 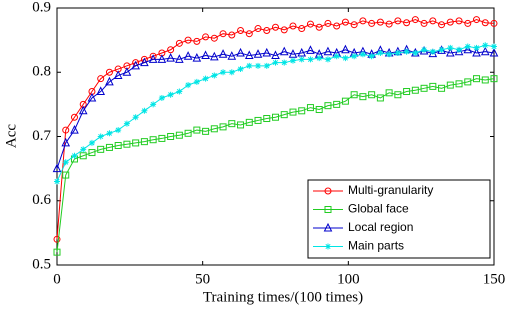 I want to click on x-tick-label: 0, so click(x=57, y=279).